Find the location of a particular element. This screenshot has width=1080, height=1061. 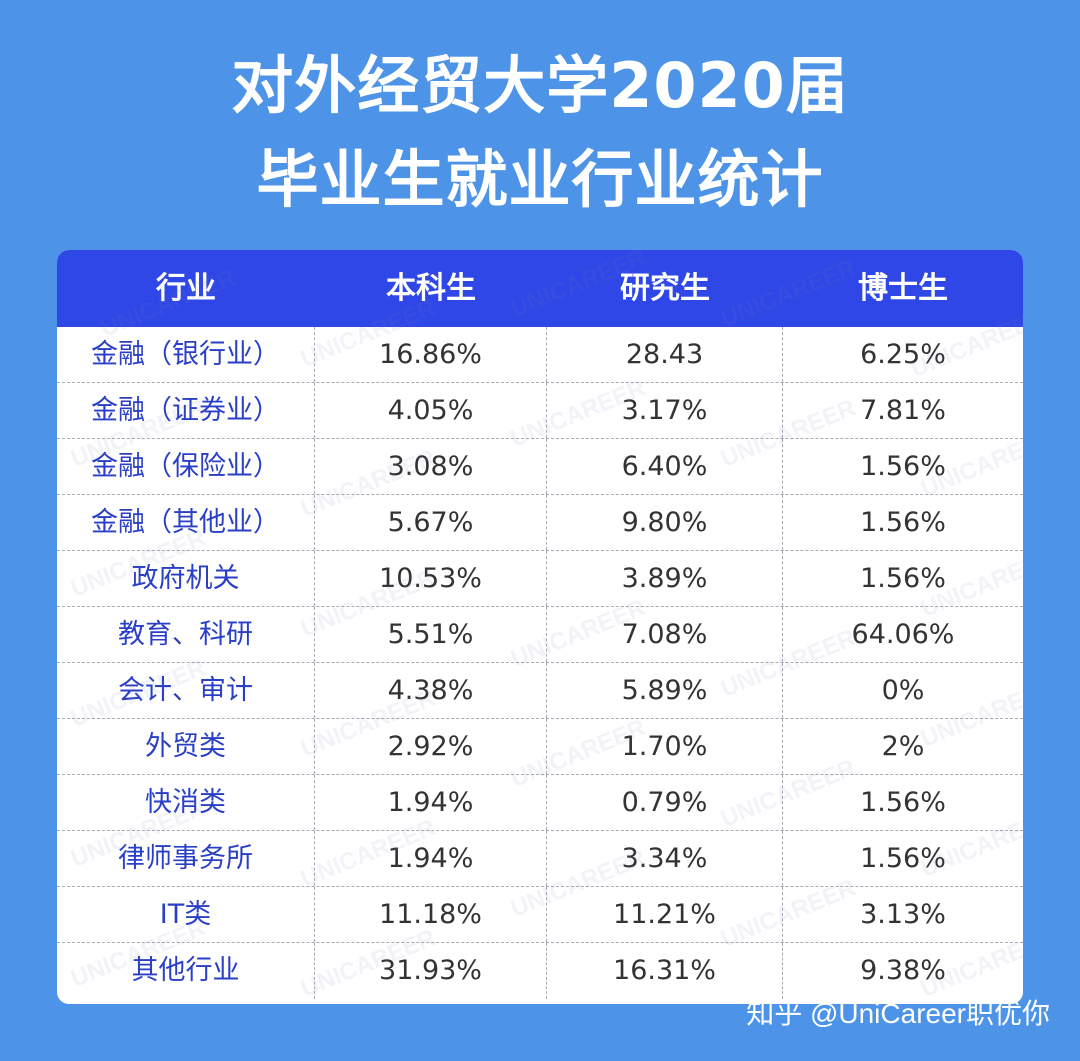

graduate-cell: 0.79% is located at coordinates (665, 802).